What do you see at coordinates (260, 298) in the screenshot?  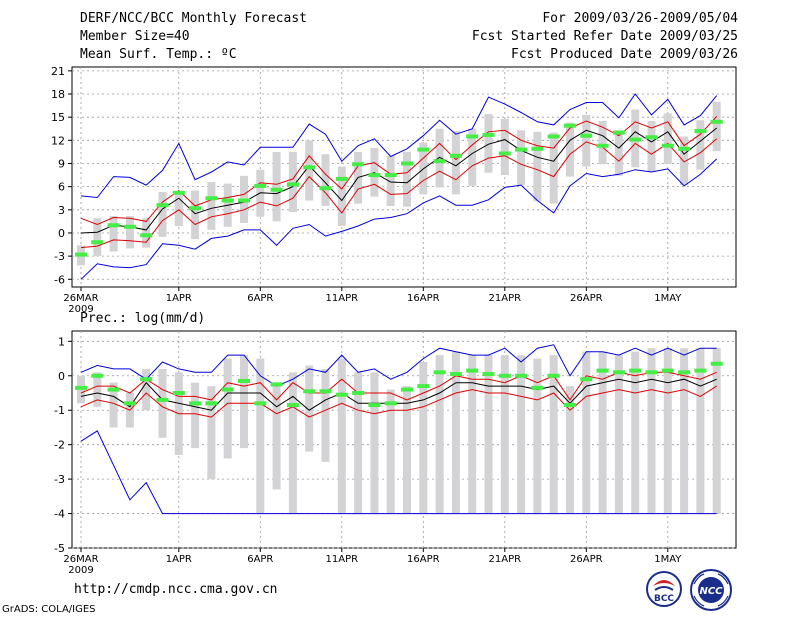 I see `temp-xtick-label-2: 6APR` at bounding box center [260, 298].